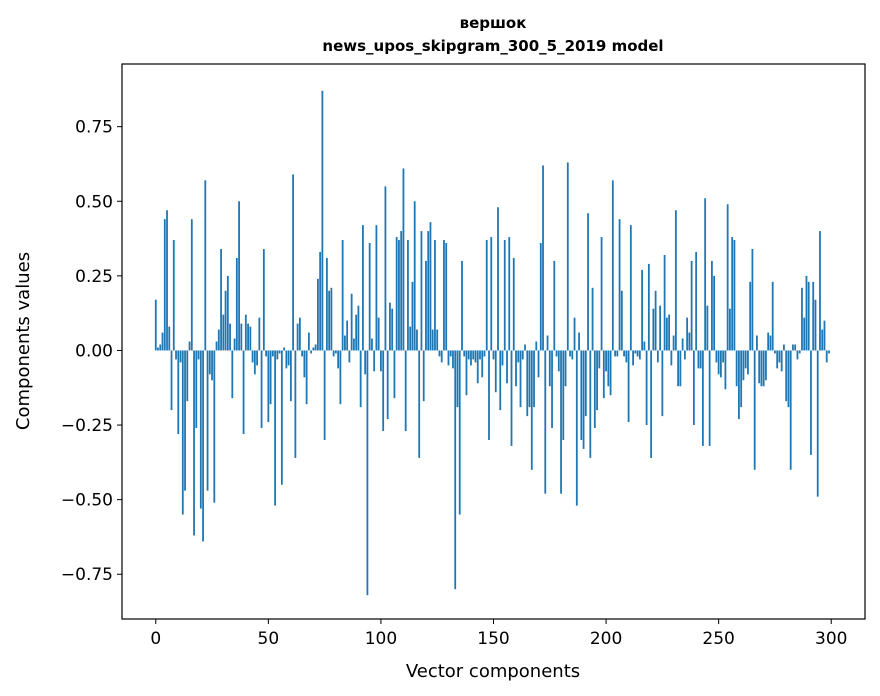  Describe the element at coordinates (91, 351) in the screenshot. I see `y-axis: −0.75 −0.50 −0.25 0.00 0.25 0.50 0.75` at that location.